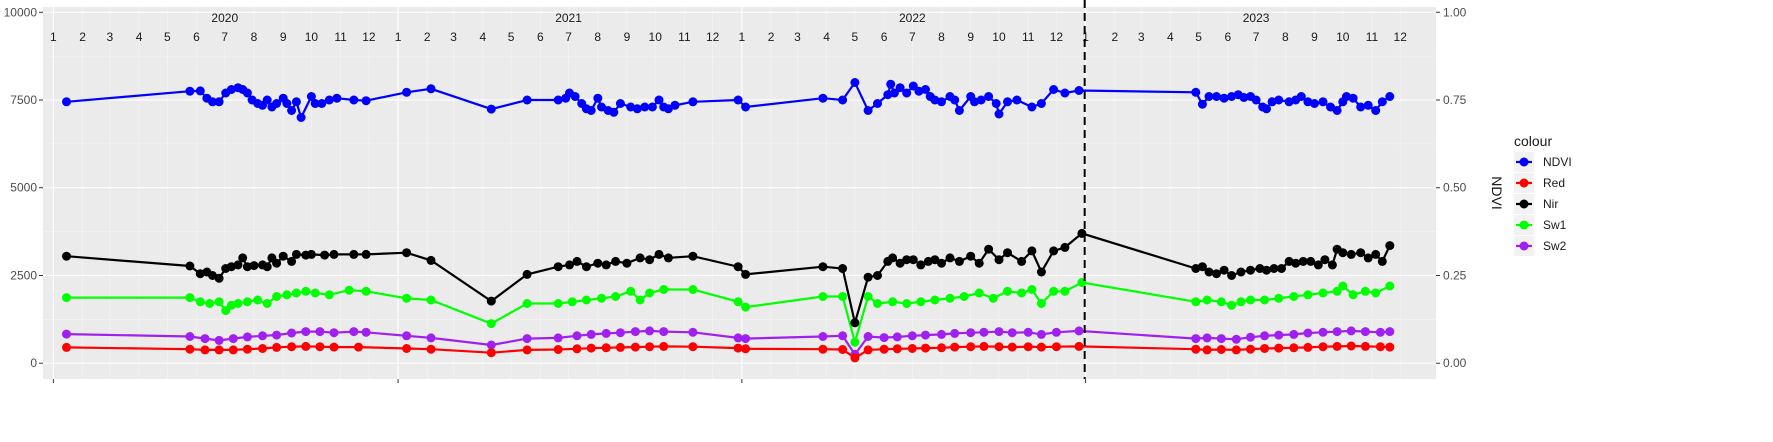 Image resolution: width=1773 pixels, height=442 pixels. What do you see at coordinates (999, 37) in the screenshot?
I see `month-label: 10` at bounding box center [999, 37].